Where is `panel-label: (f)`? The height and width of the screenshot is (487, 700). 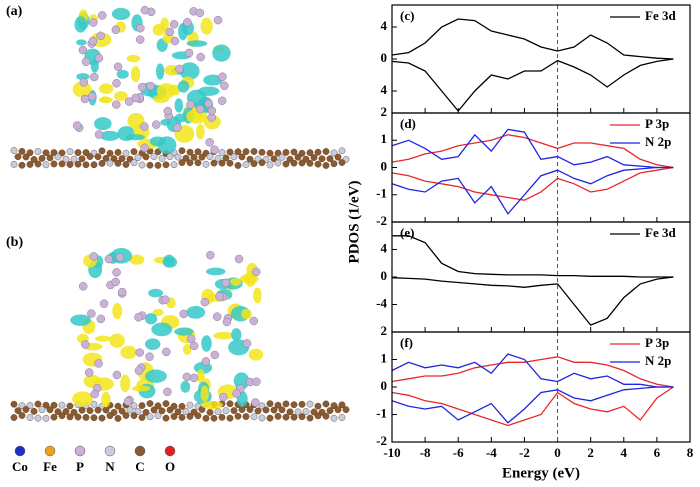
panel-label: (f) is located at coordinates (406, 342).